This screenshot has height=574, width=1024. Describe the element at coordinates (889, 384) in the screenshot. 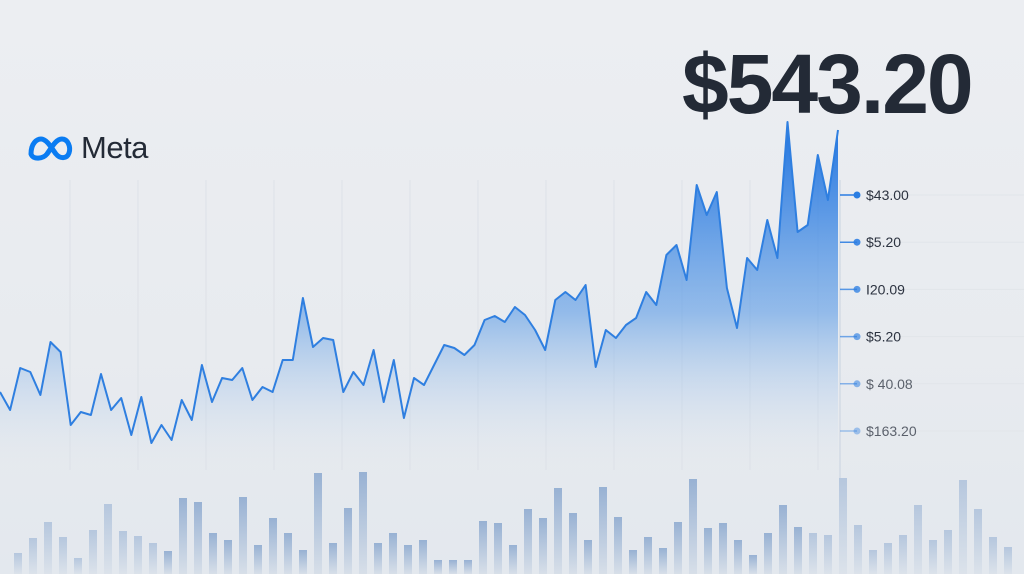

I see `y-tick-label: $ 40.08` at that location.